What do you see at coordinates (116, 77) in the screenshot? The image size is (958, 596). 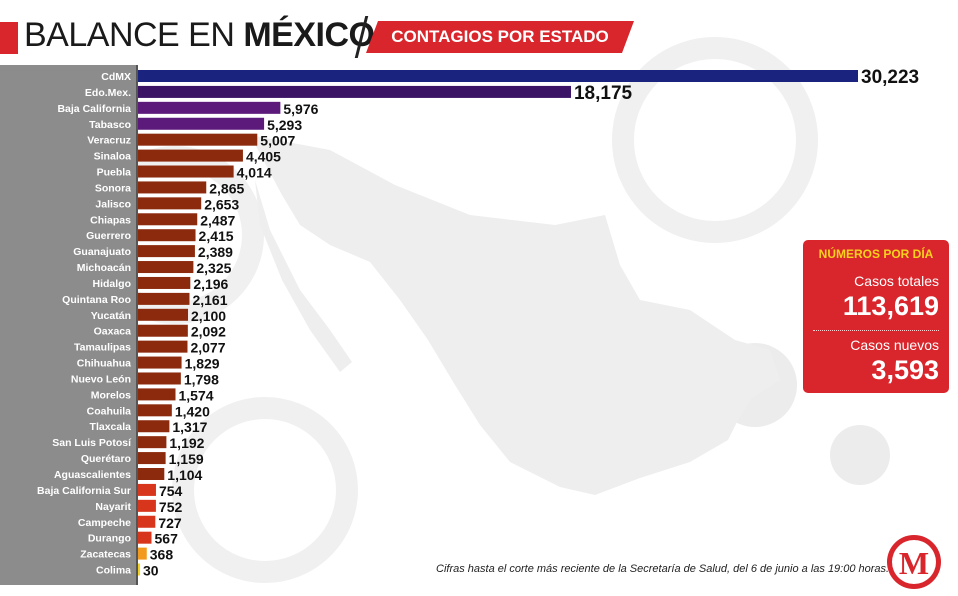 I see `category-label: CdMX` at bounding box center [116, 77].